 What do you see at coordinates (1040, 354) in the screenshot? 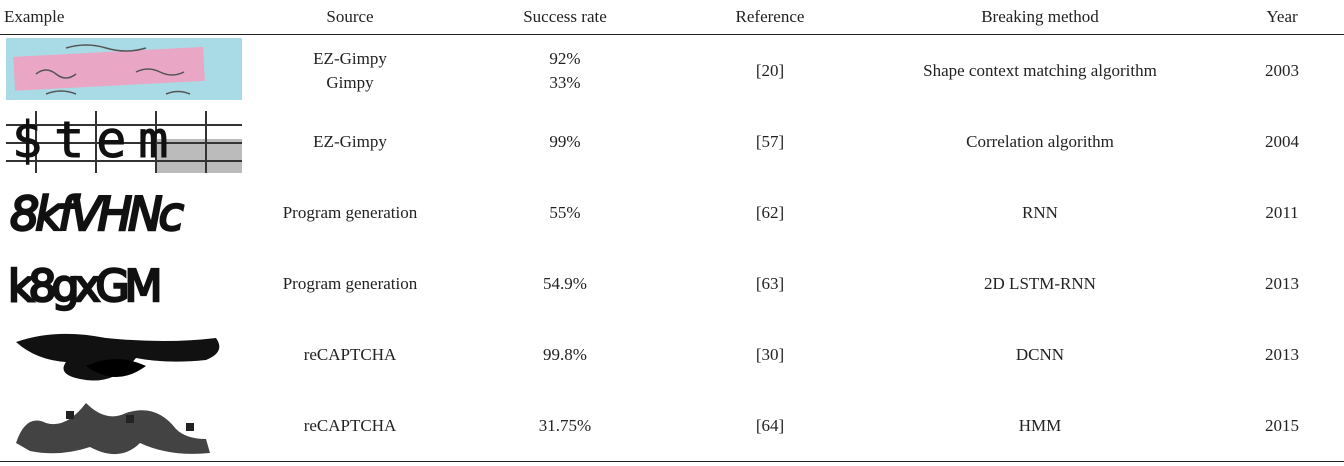
I see `method-cell: DCNN` at bounding box center [1040, 354].